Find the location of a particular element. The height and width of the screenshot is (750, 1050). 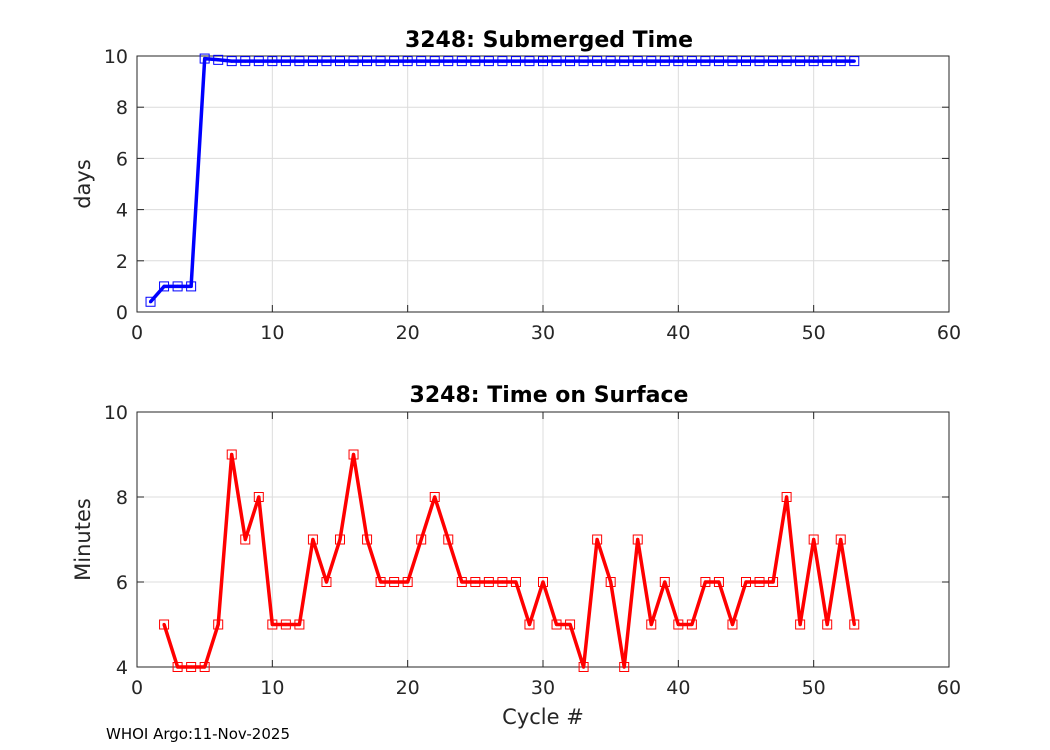

x-tick-label: 0 is located at coordinates (137, 688).